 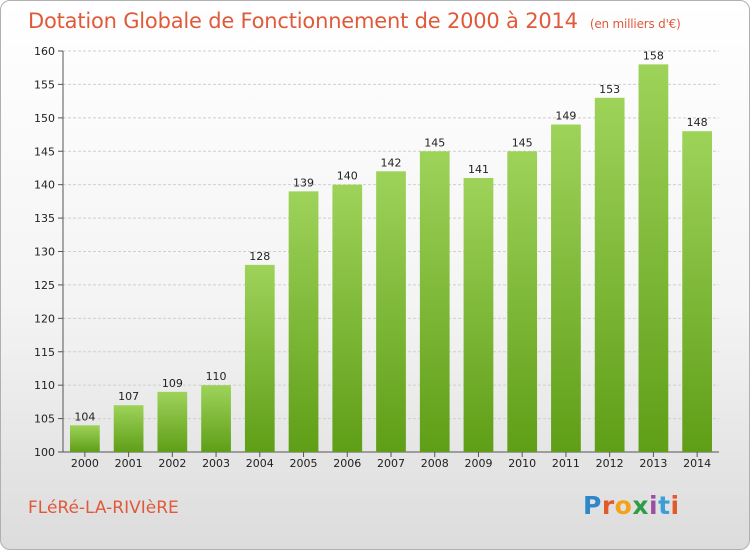 I want to click on data-label: 110, so click(x=216, y=376).